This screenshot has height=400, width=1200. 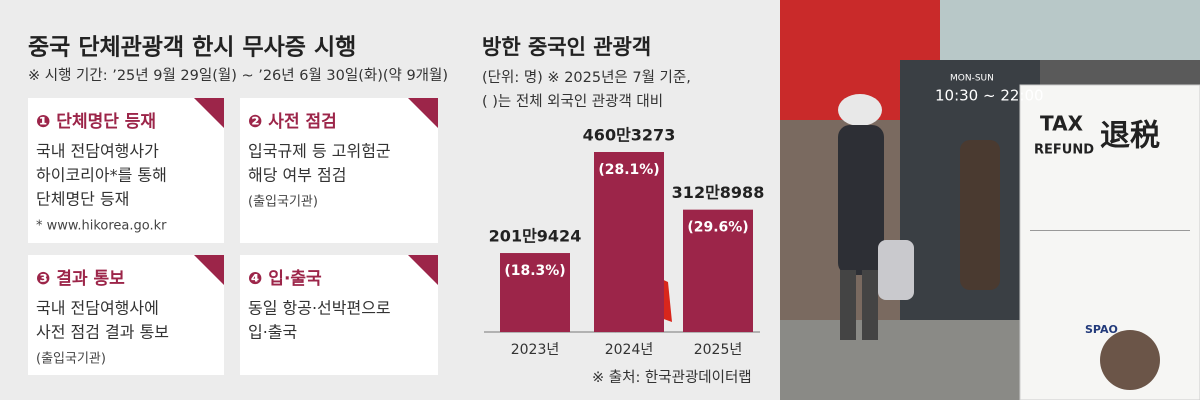 What do you see at coordinates (572, 101) in the screenshot?
I see `chart-subtitle: ( )는 전체 외국인 관광객 대비` at bounding box center [572, 101].